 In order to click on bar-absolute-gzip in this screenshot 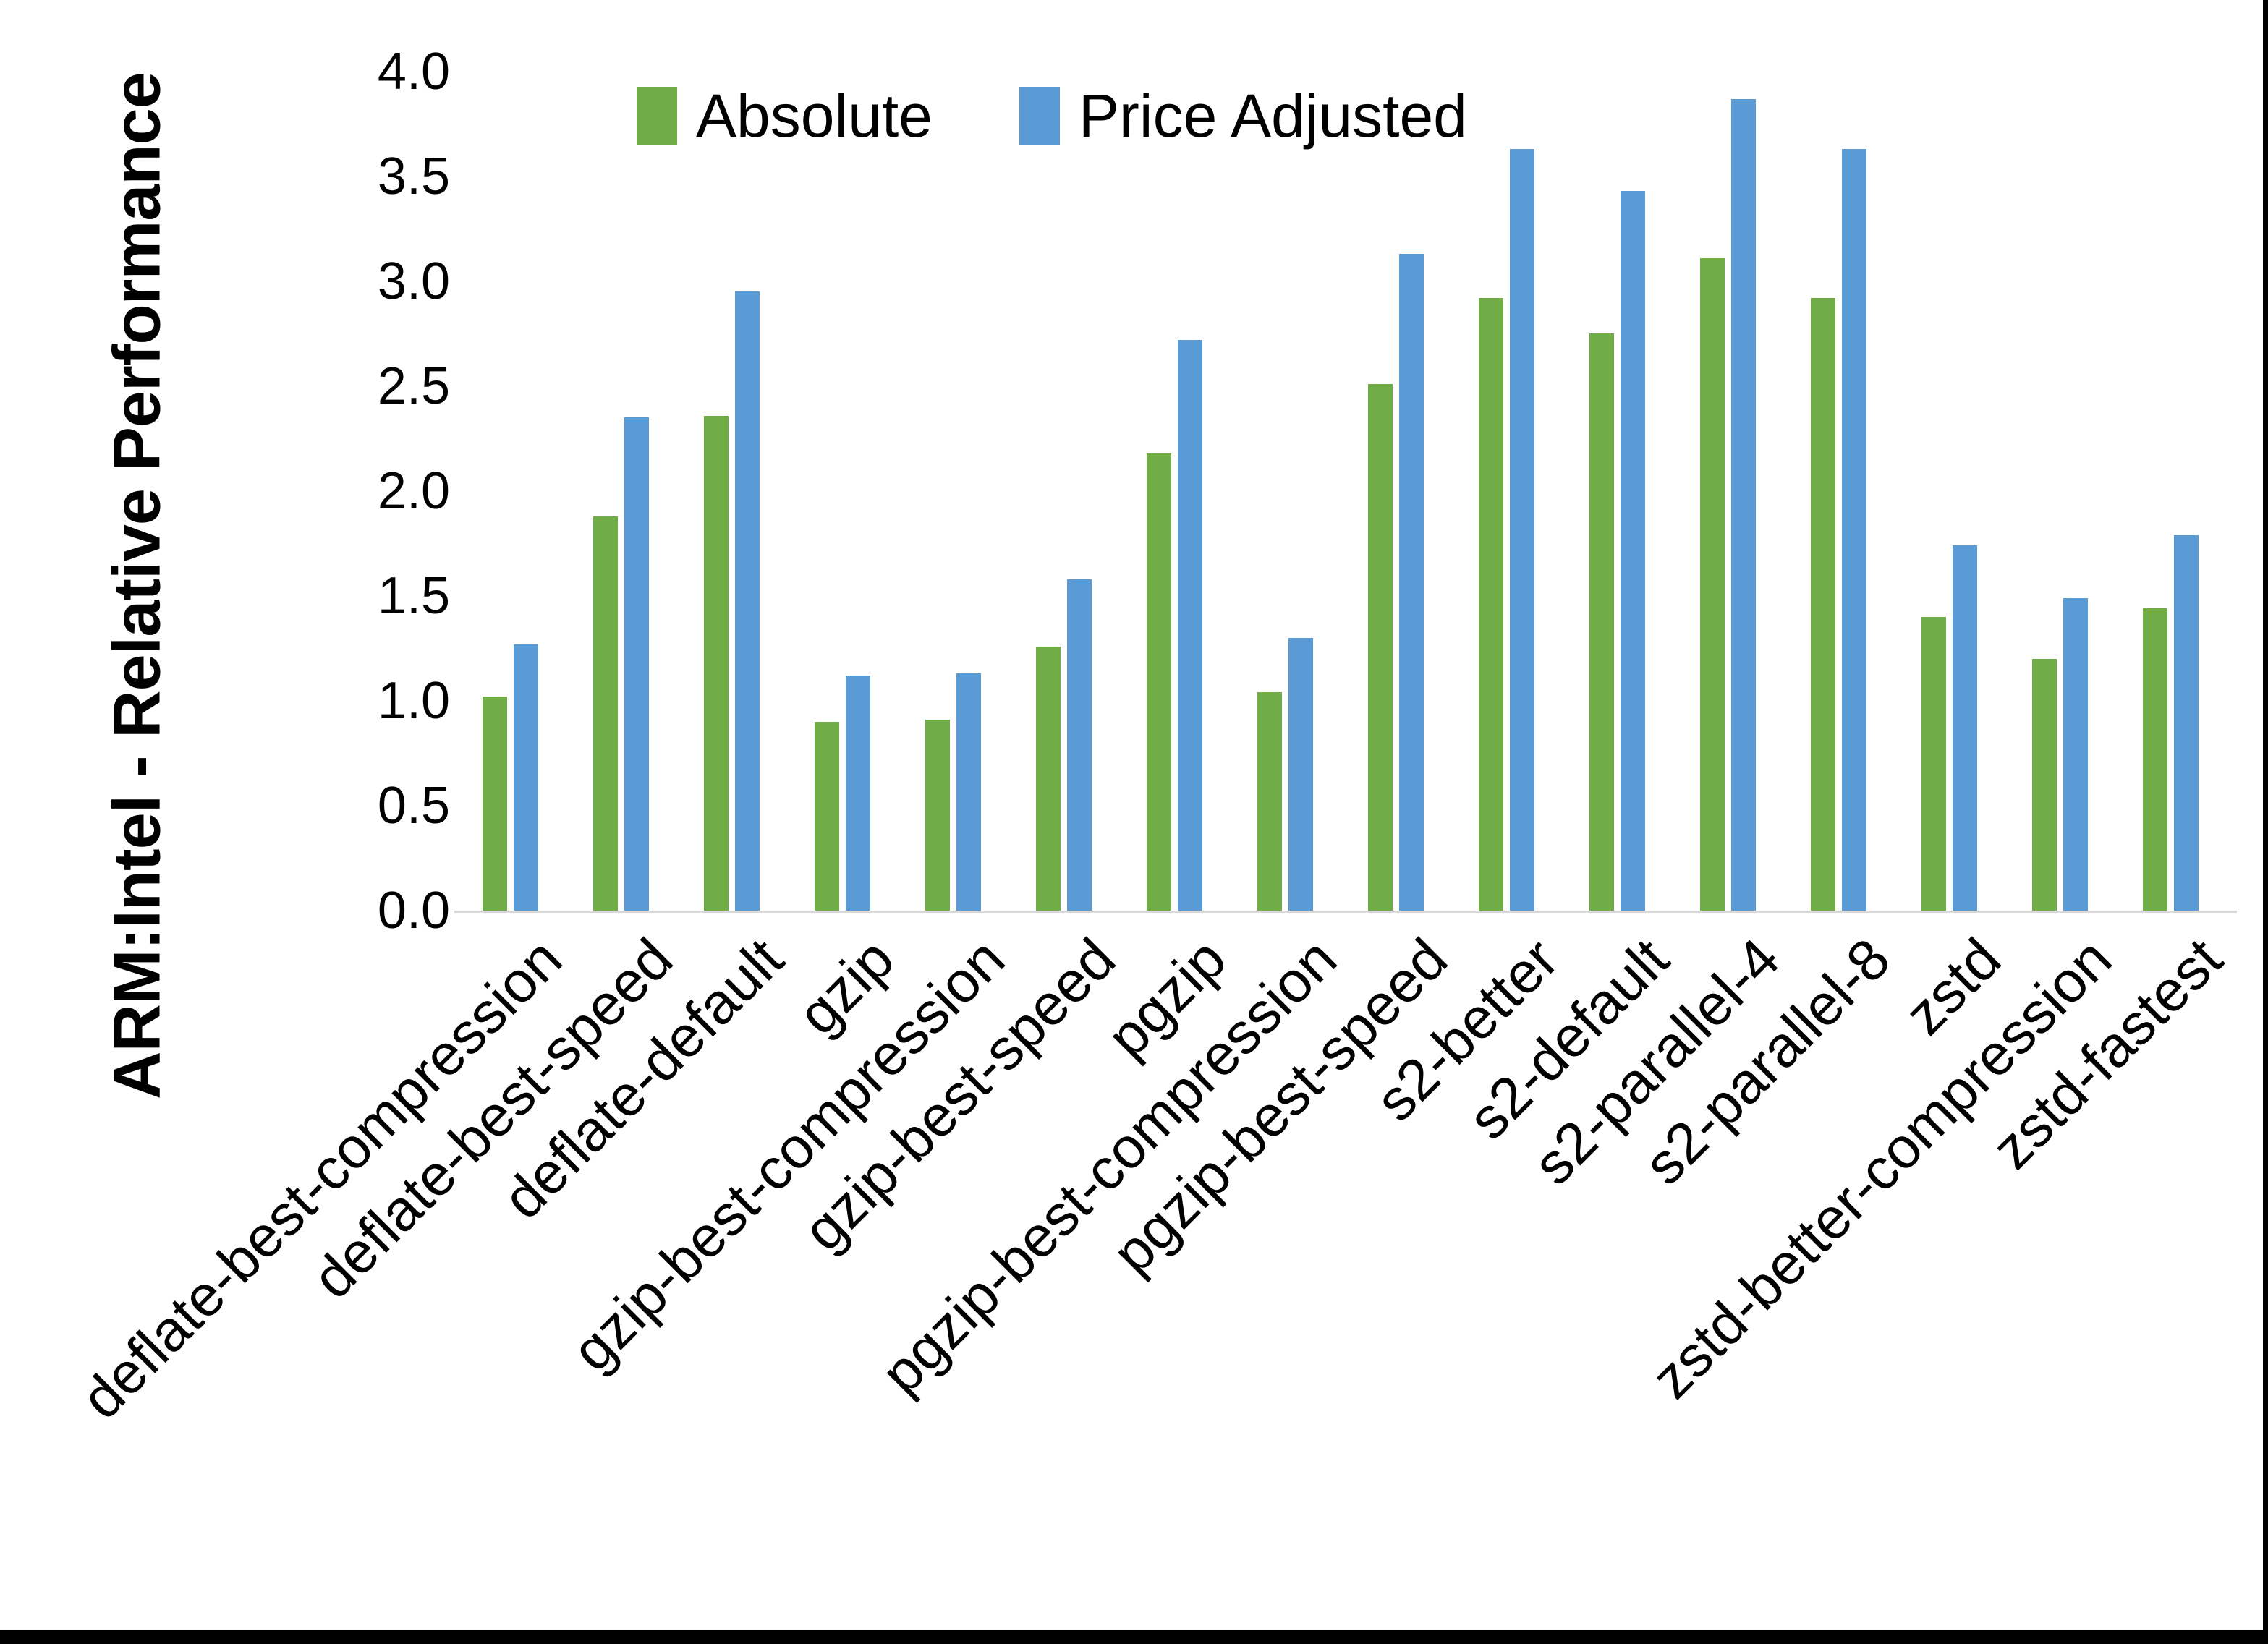, I will do `click(827, 816)`.